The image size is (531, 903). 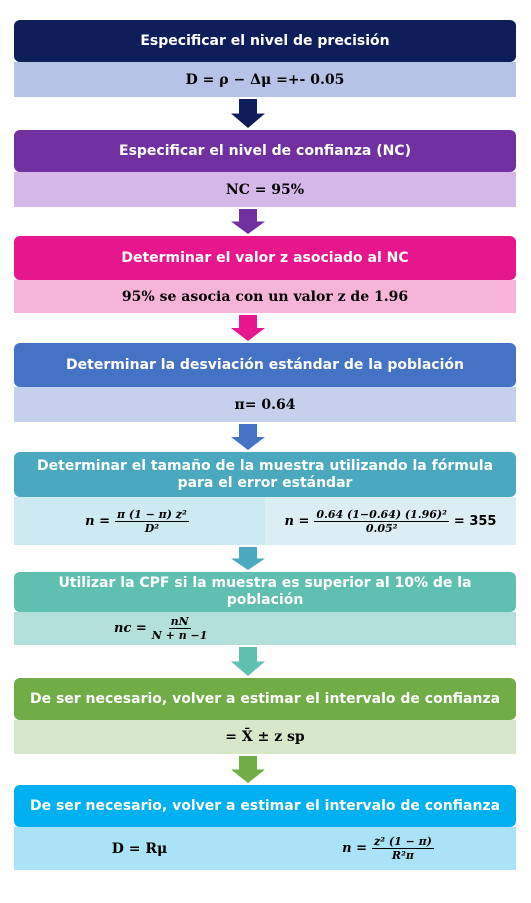 I want to click on formula-cell: n = 0.64 (1−0.64) (1.96)² 0.05² = 355, so click(x=390, y=521).